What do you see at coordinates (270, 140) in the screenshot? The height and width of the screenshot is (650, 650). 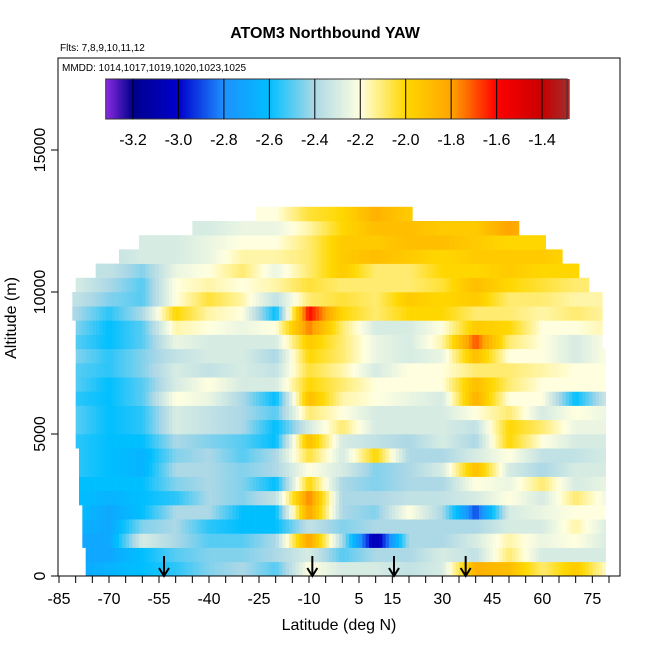 I see `colorbar-tick-label: -2.6` at bounding box center [270, 140].